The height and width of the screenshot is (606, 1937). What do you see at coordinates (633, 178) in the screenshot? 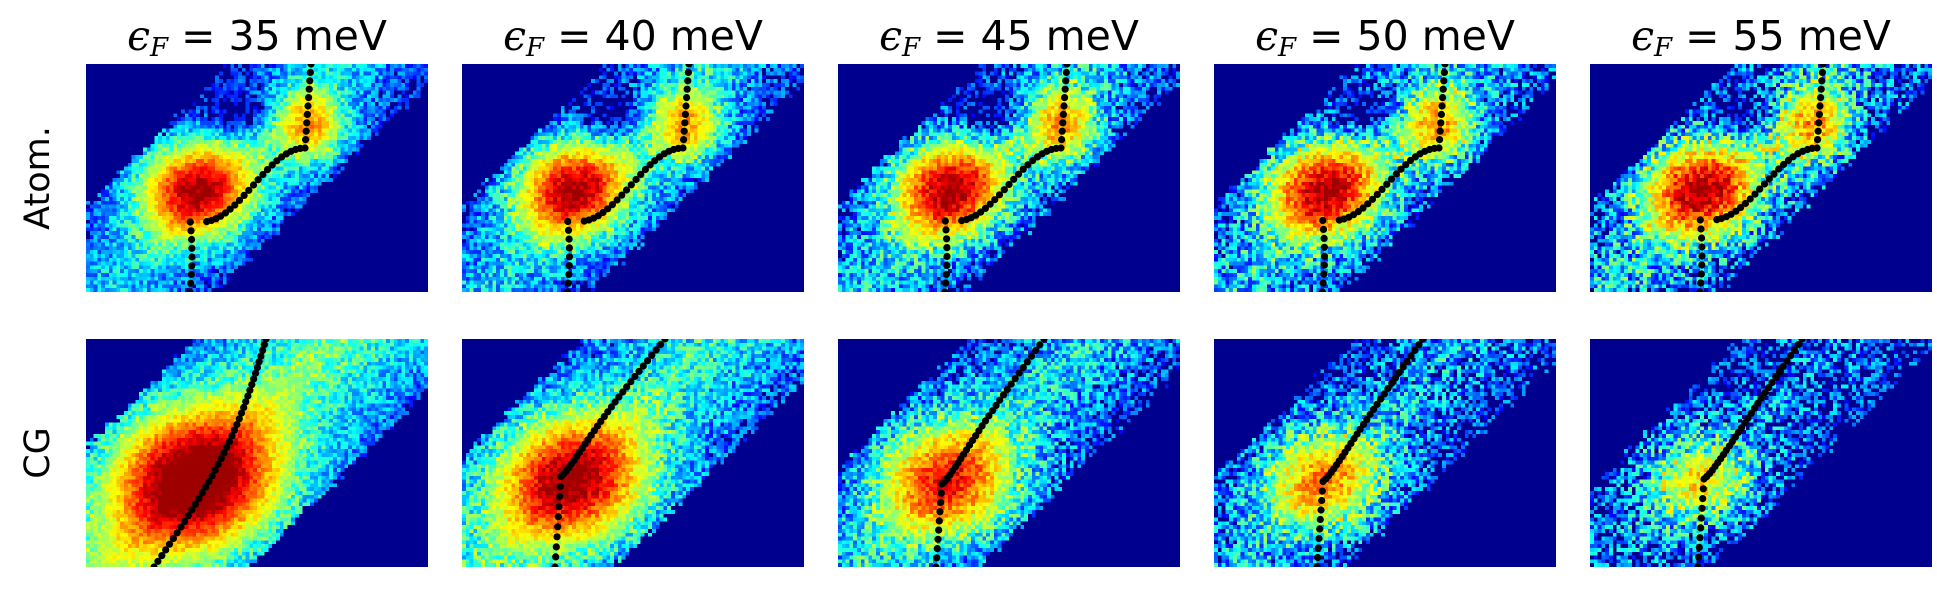
I see `heatmap-panel-r1-c2` at bounding box center [633, 178].